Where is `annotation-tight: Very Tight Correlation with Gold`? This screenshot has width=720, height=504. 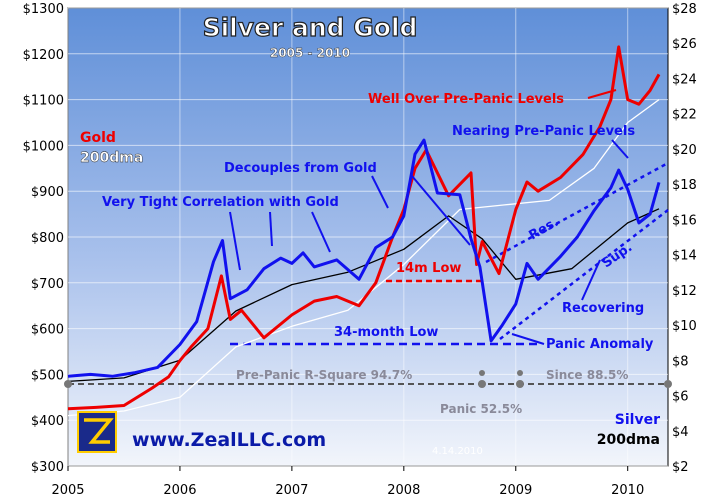 annotation-tight: Very Tight Correlation with Gold is located at coordinates (220, 202).